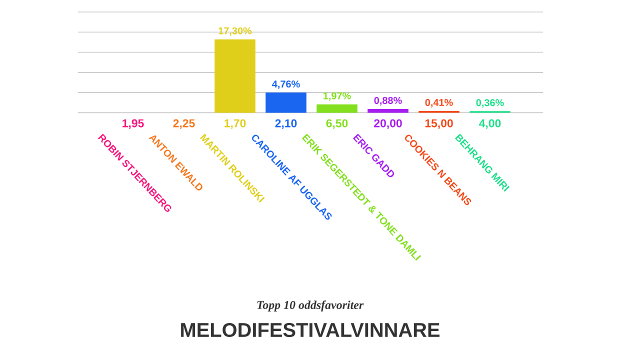 This screenshot has width=620, height=348. What do you see at coordinates (490, 103) in the screenshot?
I see `data-label: 0,36%` at bounding box center [490, 103].